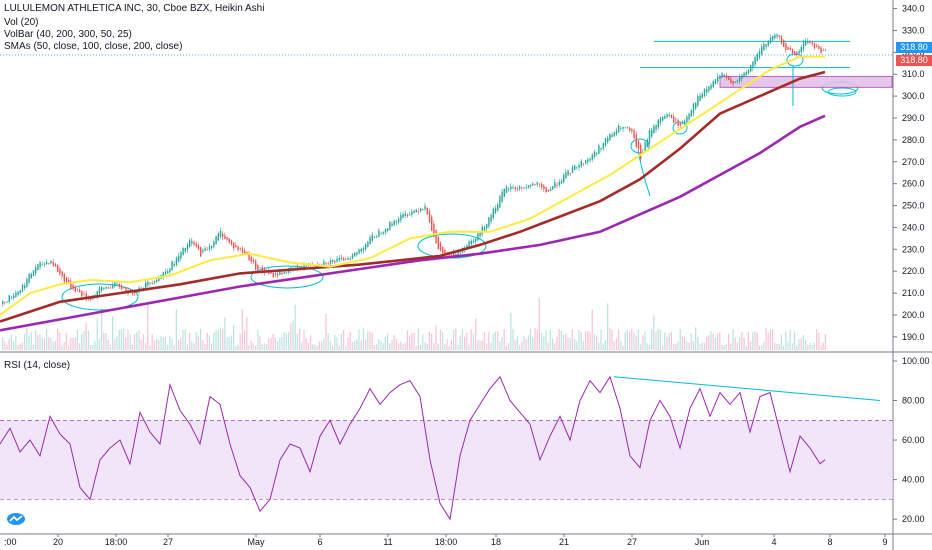 The image size is (932, 550). What do you see at coordinates (16, 519) in the screenshot?
I see `tradingview-logo-icon` at bounding box center [16, 519].